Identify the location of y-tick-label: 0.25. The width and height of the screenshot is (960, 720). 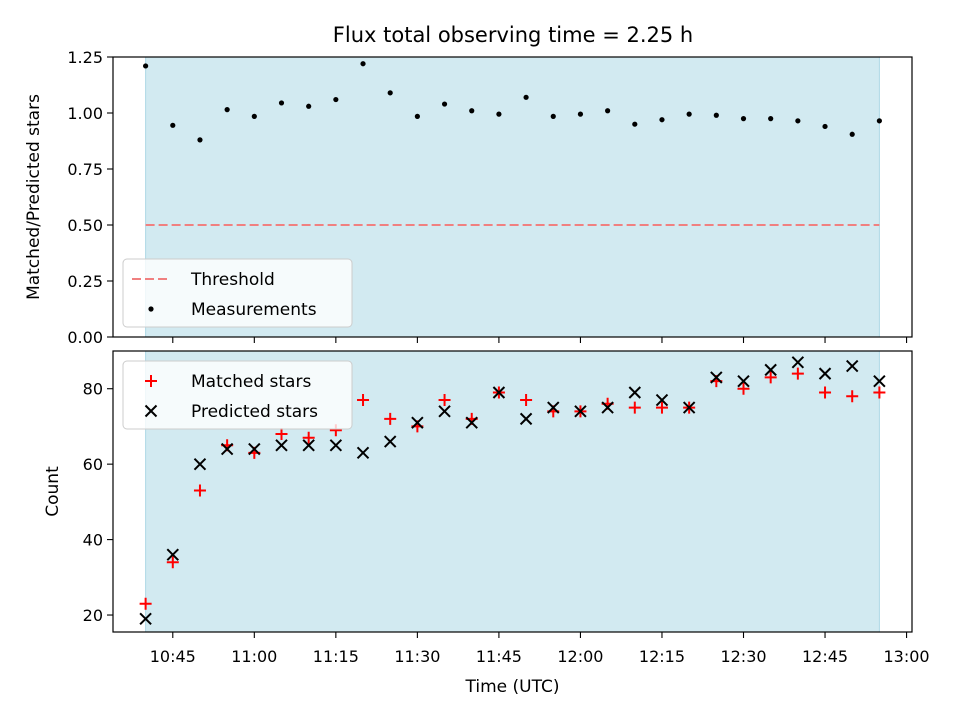
(85, 281).